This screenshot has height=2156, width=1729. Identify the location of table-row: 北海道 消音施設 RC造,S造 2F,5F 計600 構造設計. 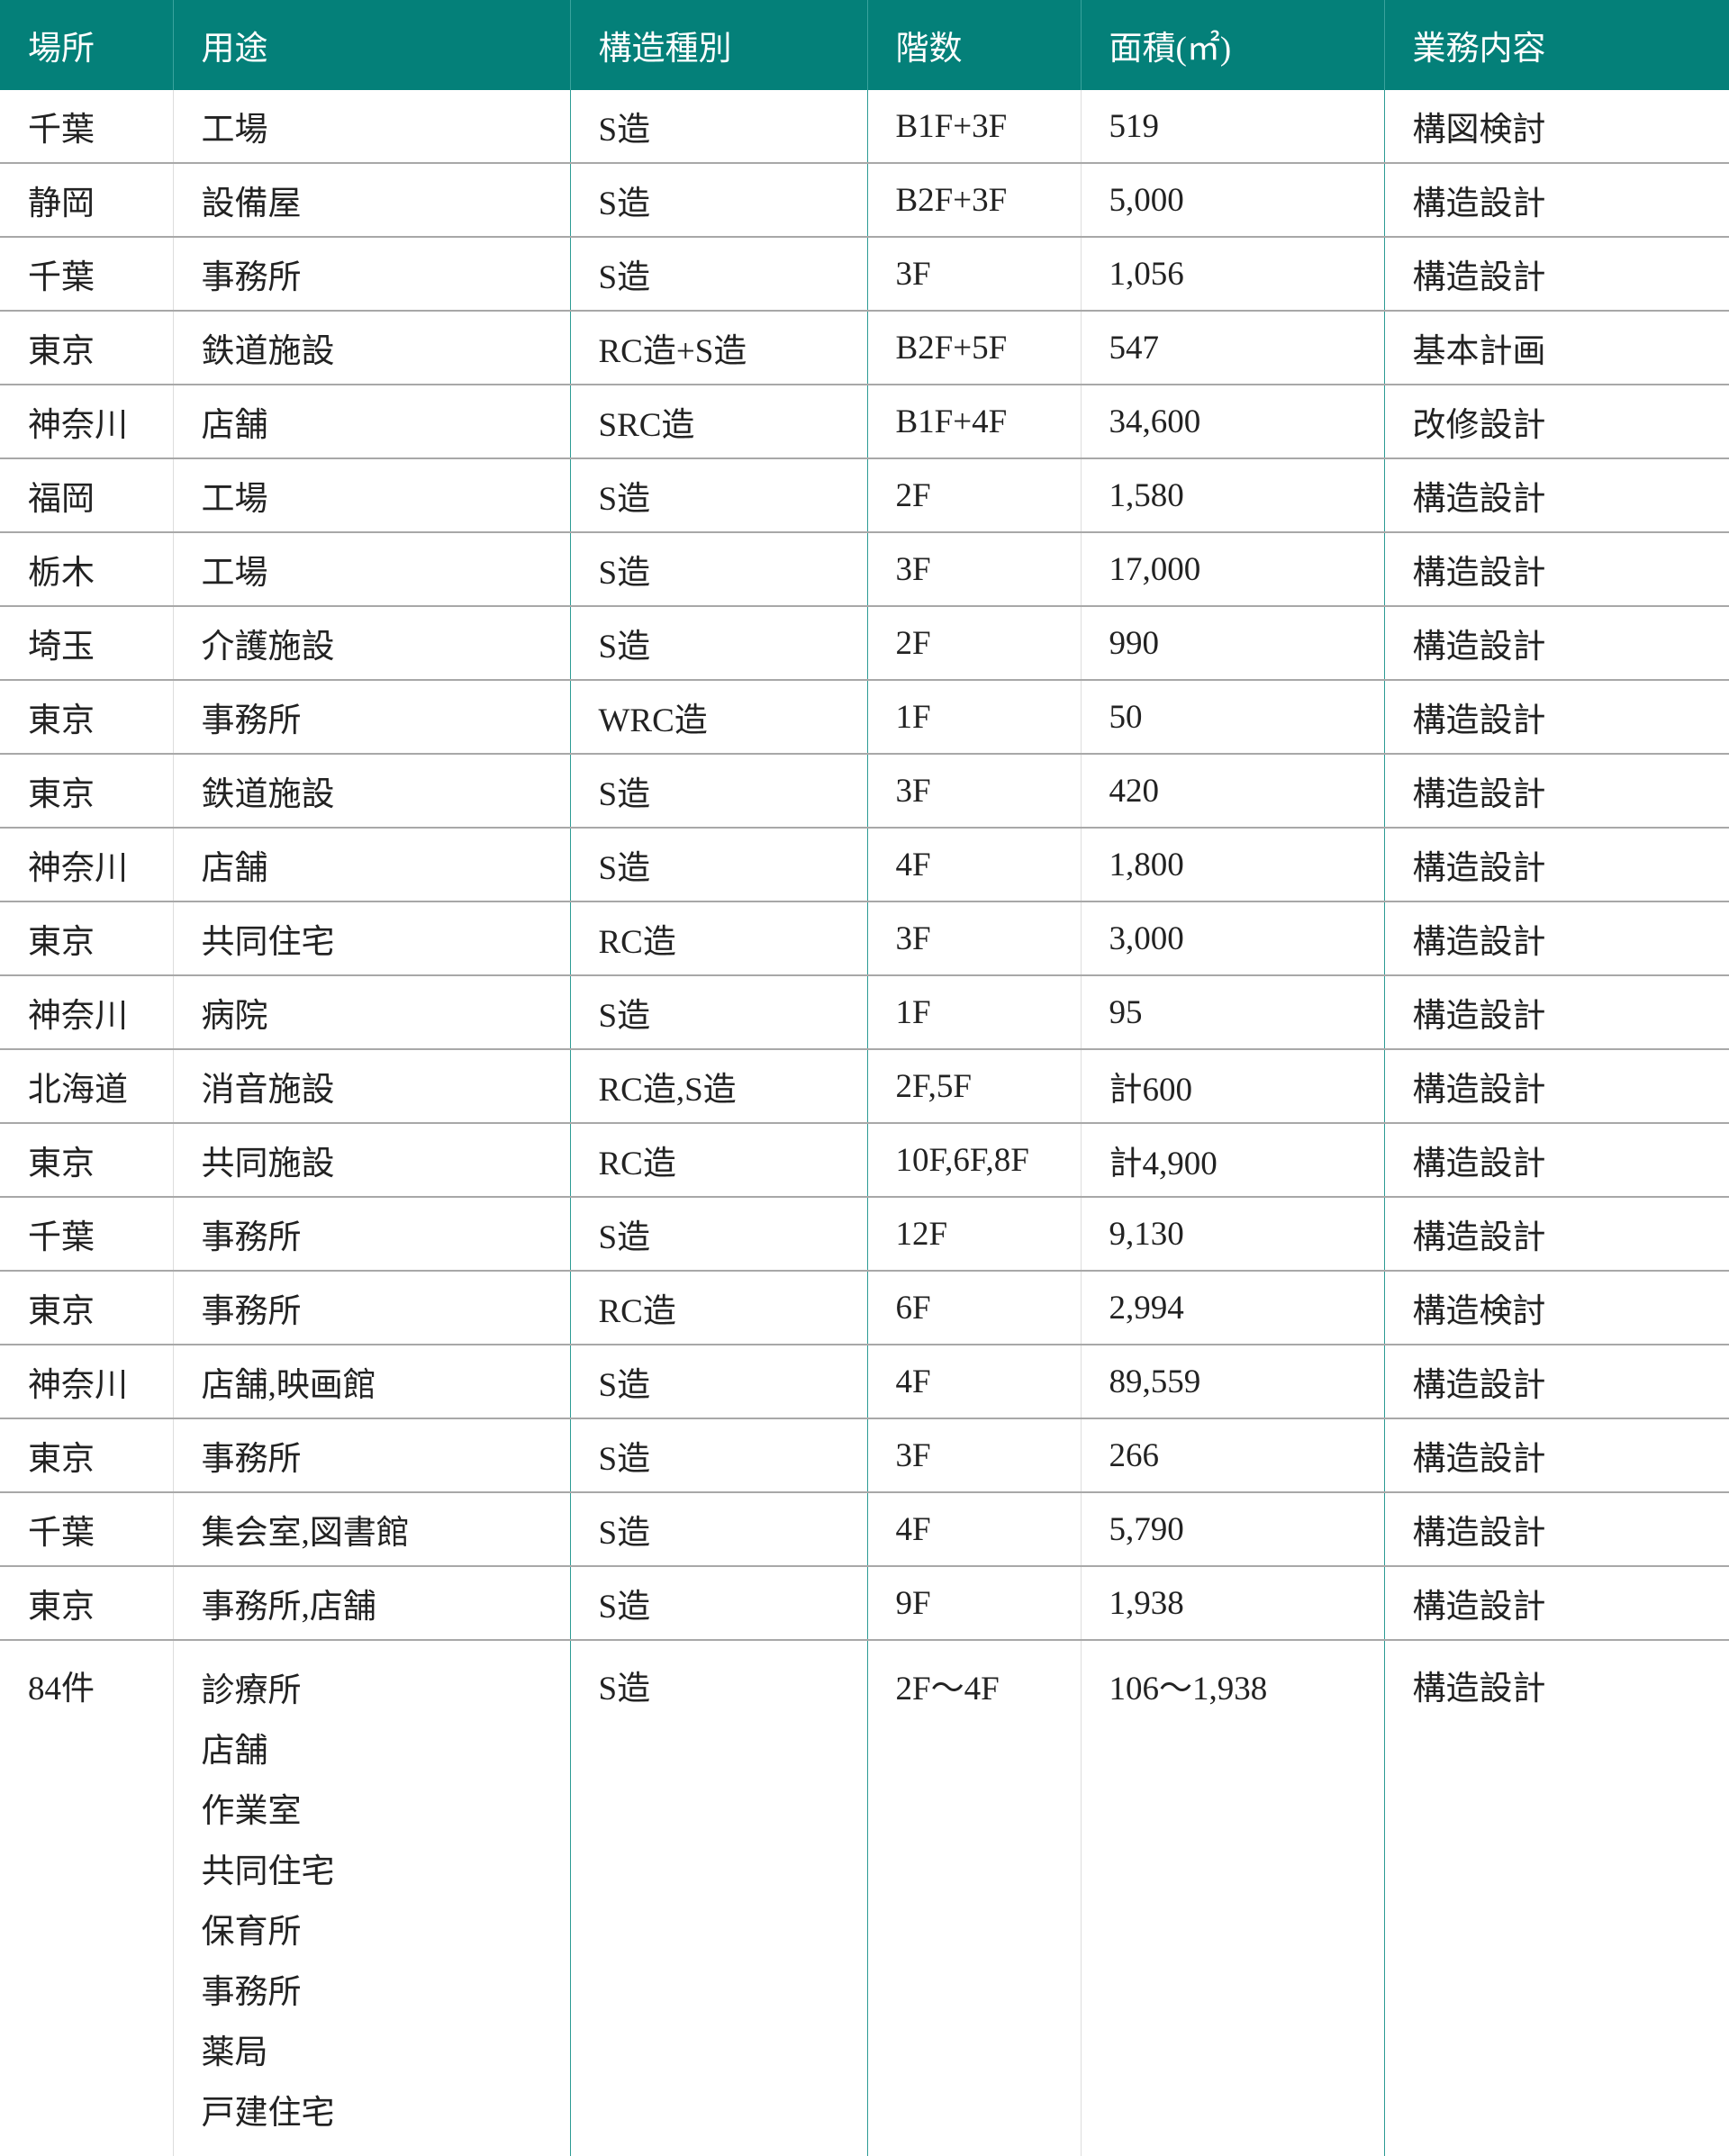
(865, 1086).